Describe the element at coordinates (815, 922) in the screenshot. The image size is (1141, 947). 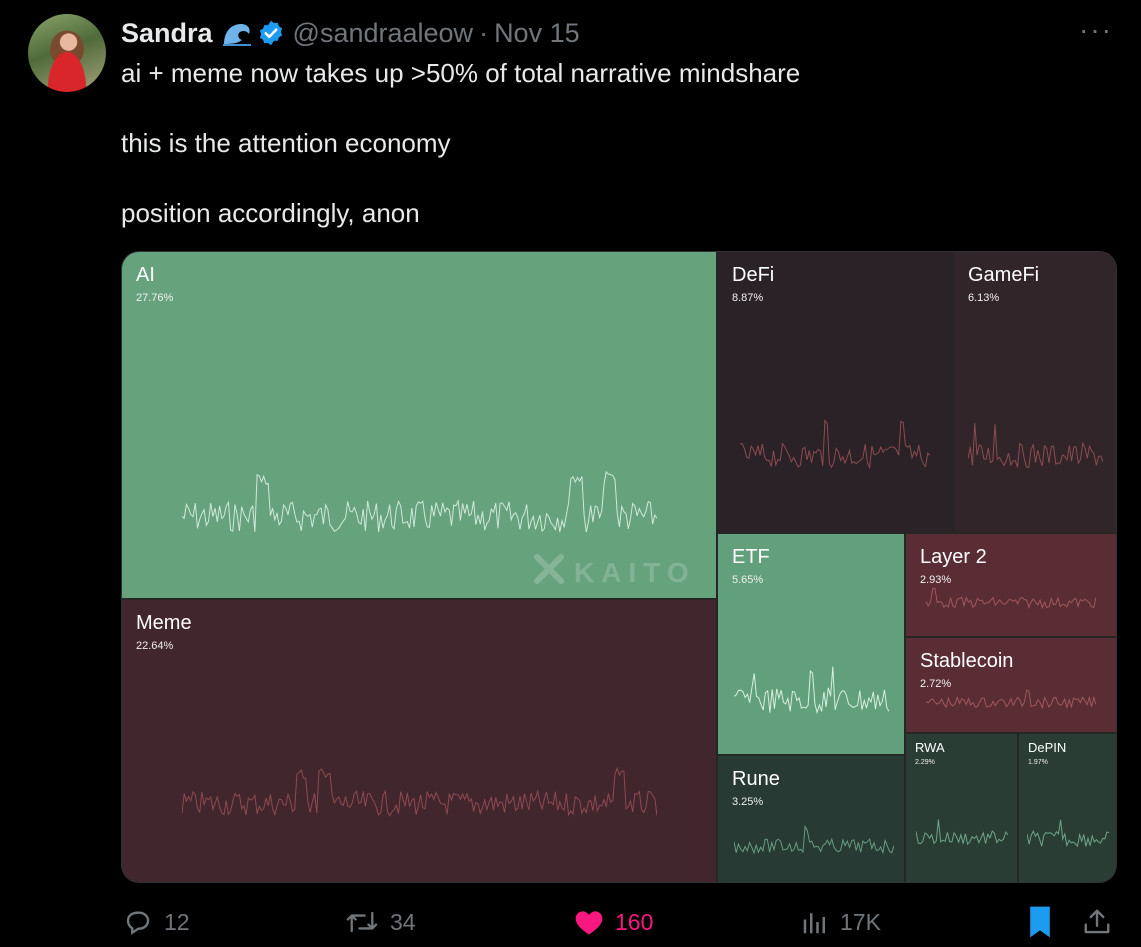
I see `analytics-icon` at that location.